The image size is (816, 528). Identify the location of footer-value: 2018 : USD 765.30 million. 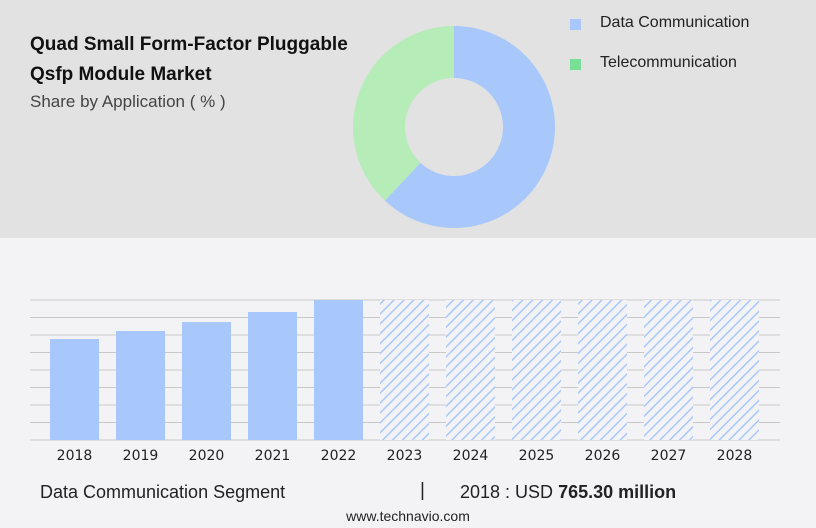
(568, 492).